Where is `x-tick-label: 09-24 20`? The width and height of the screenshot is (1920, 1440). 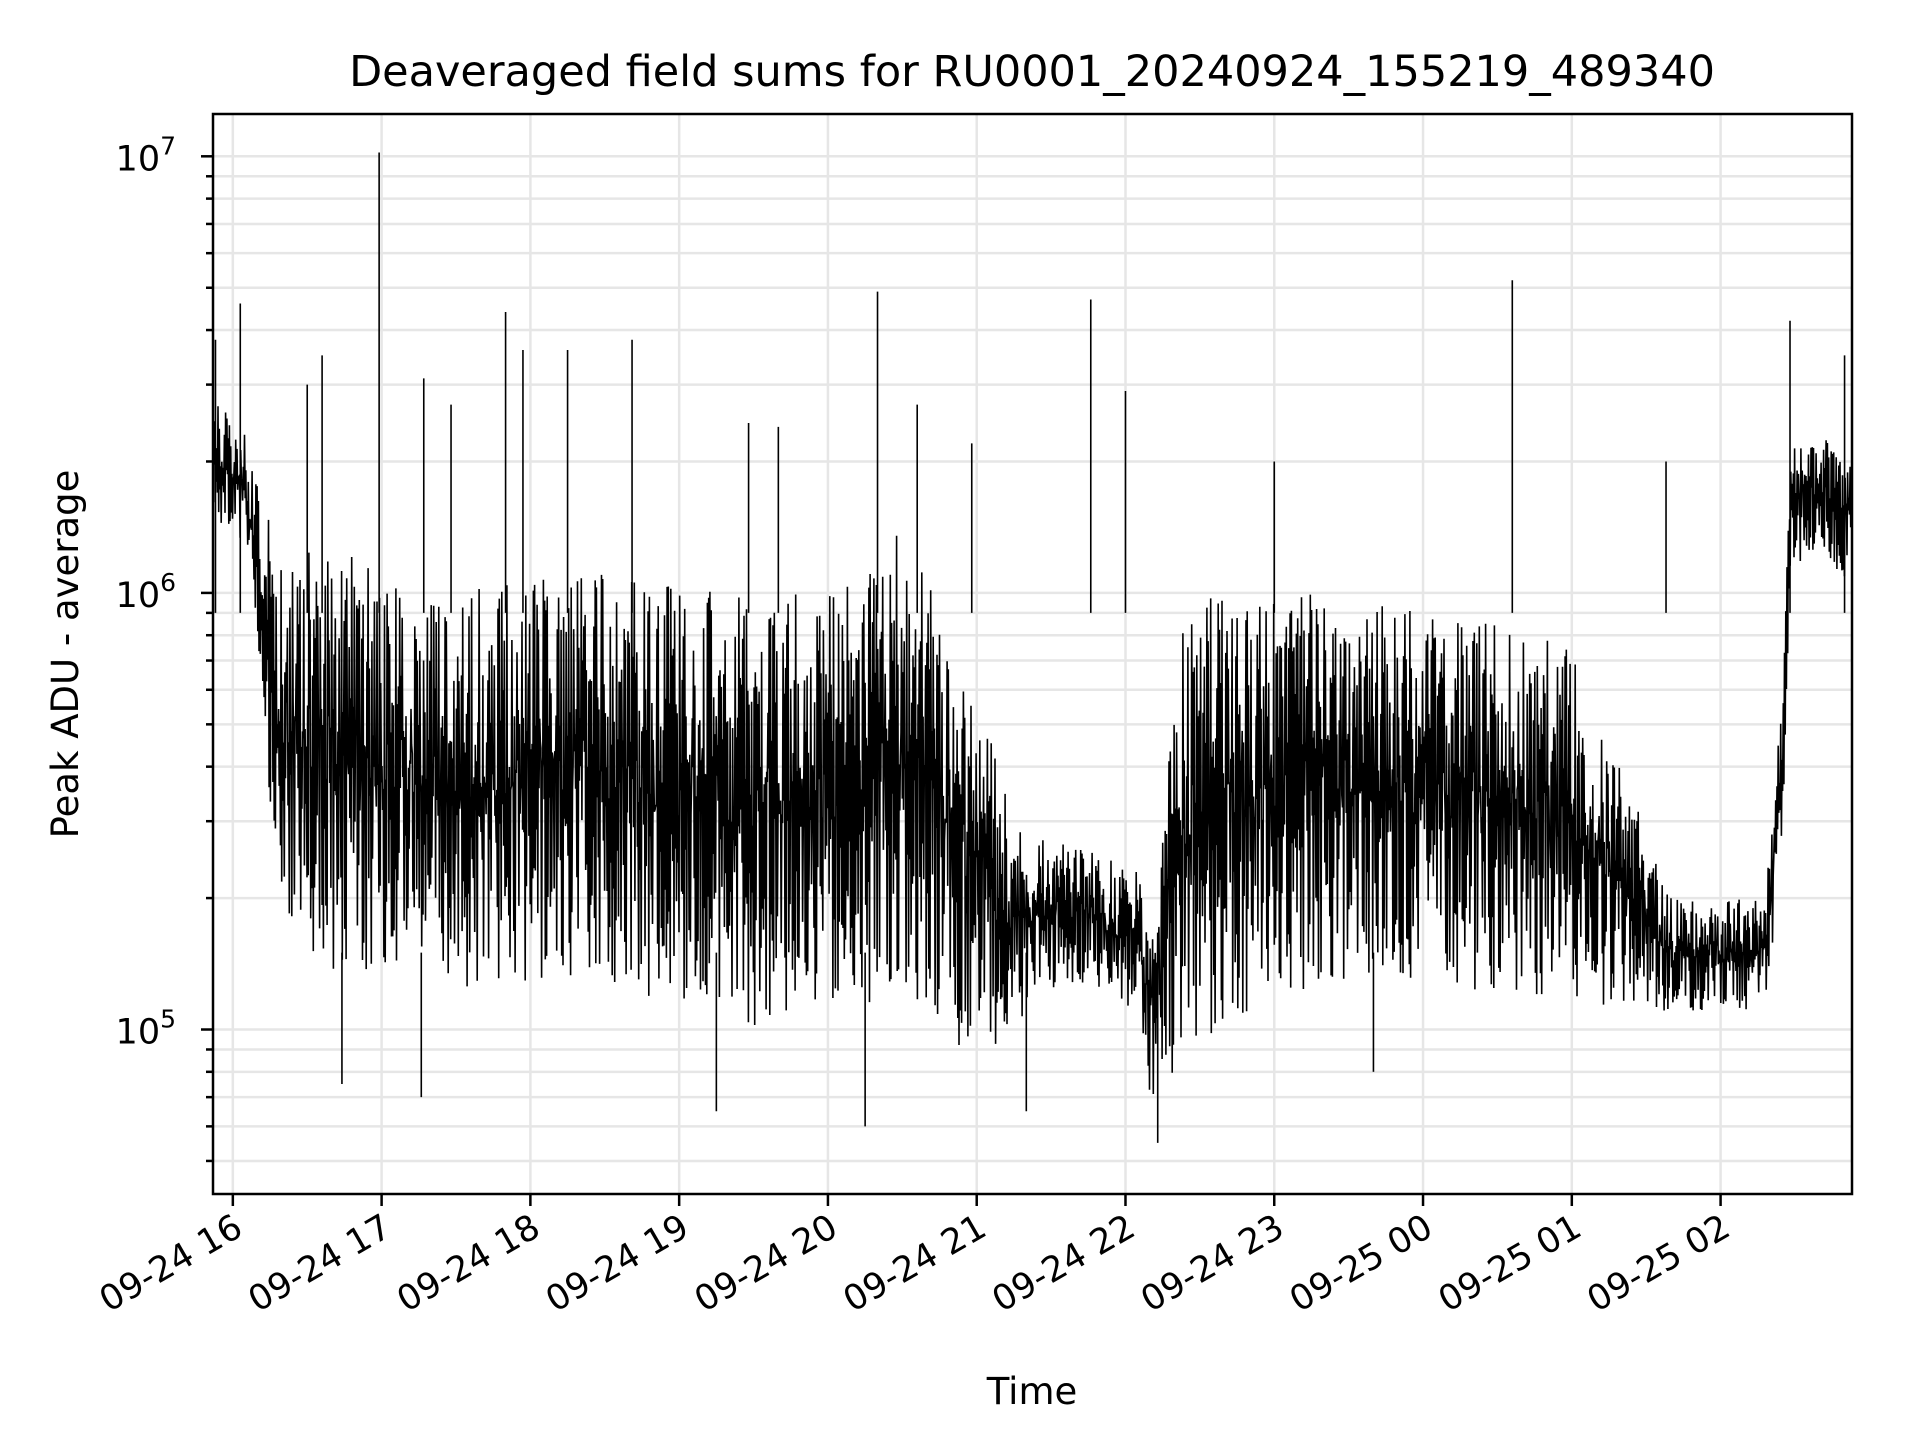
x-tick-label: 09-24 20 is located at coordinates (766, 1263).